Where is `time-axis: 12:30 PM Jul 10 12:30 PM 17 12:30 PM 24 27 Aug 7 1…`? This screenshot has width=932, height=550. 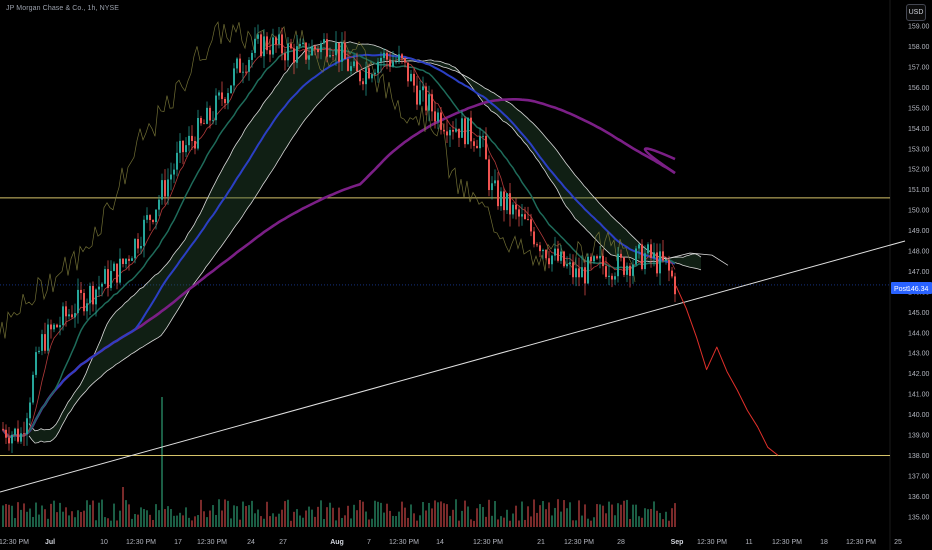 time-axis: 12:30 PM Jul 10 12:30 PM 17 12:30 PM 24 27 Aug 7 1… is located at coordinates (451, 542).